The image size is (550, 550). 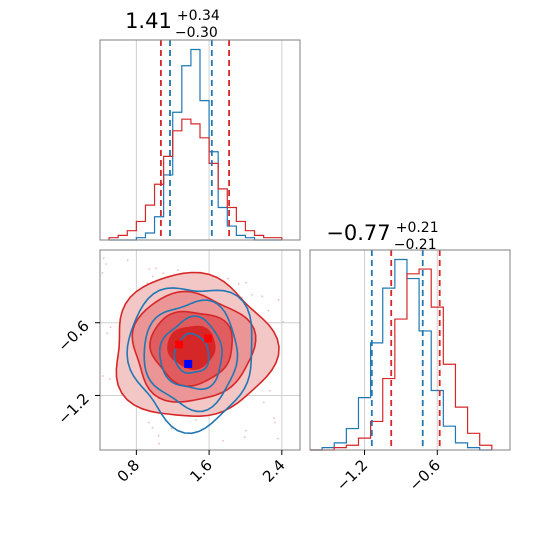 I want to click on panel-1-title: 1.41 +0.34 −0.30, so click(x=175, y=23).